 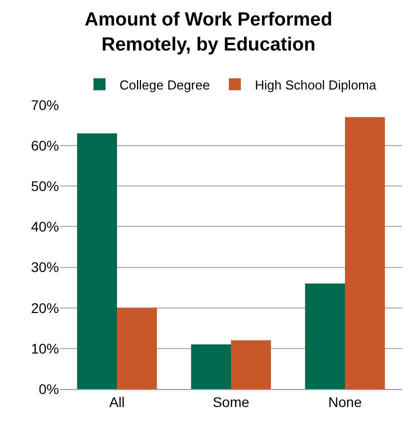 What do you see at coordinates (316, 84) in the screenshot?
I see `legend-label: High School Diploma` at bounding box center [316, 84].